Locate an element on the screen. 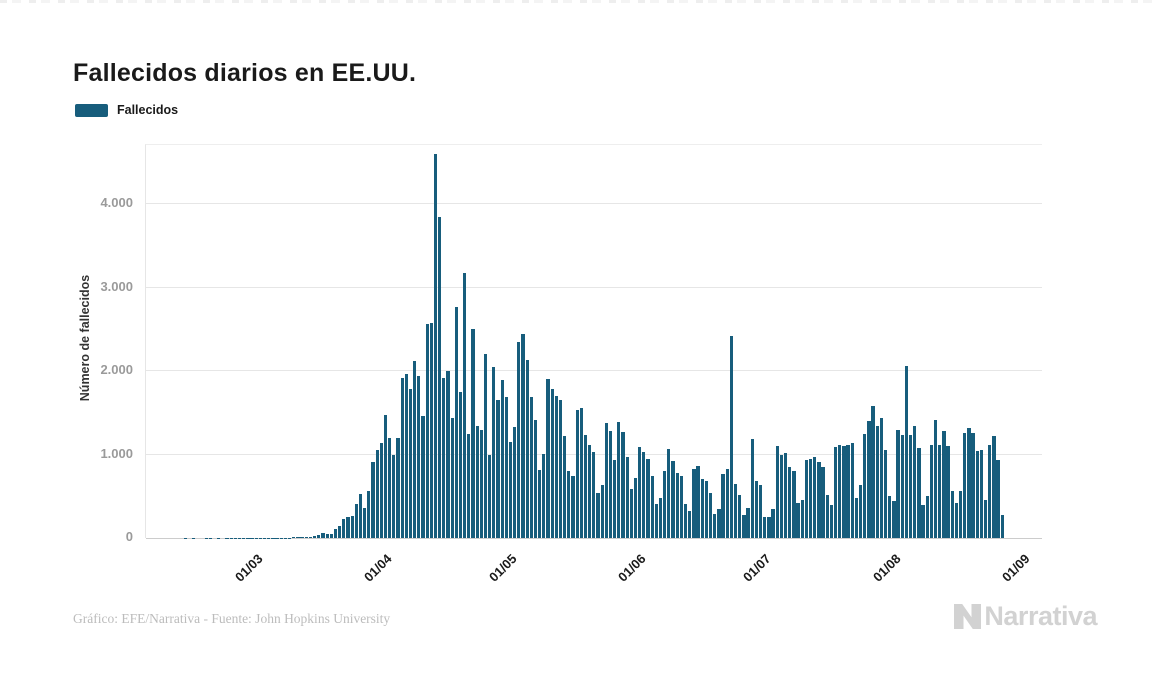 The width and height of the screenshot is (1157, 674). legend-item-fallecidos: Fallecidos is located at coordinates (126, 110).